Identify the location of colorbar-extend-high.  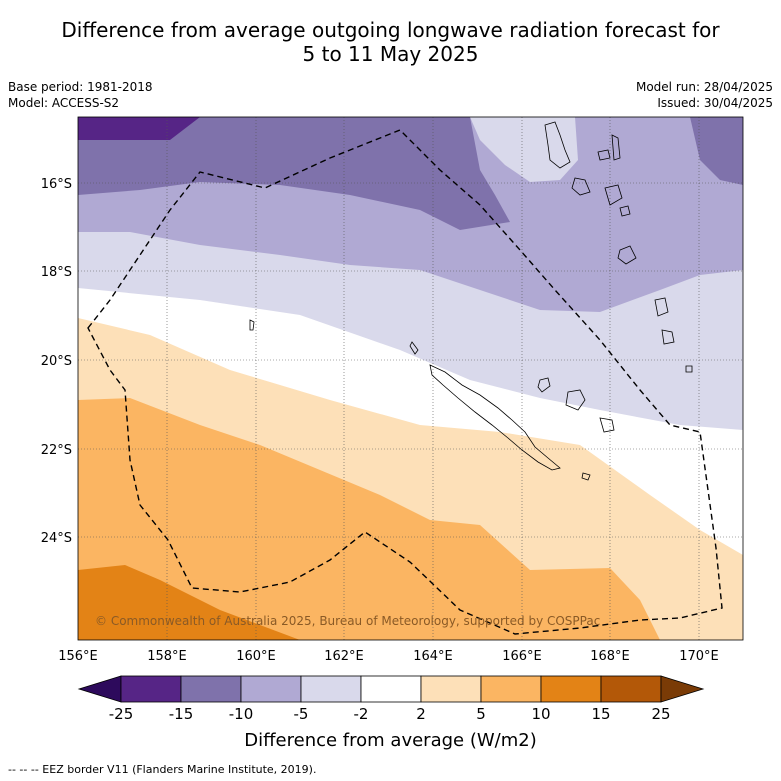
(682, 689).